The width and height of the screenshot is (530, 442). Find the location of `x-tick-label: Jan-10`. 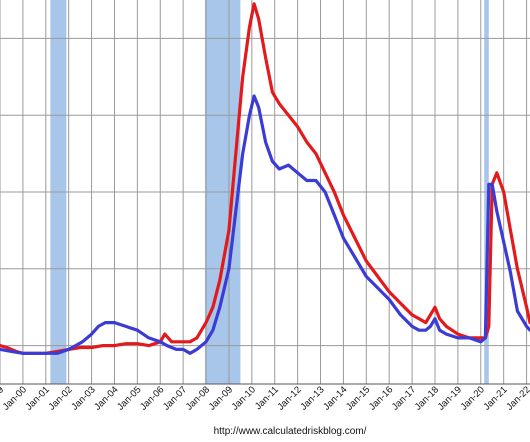

x-tick-label: Jan-10 is located at coordinates (244, 398).